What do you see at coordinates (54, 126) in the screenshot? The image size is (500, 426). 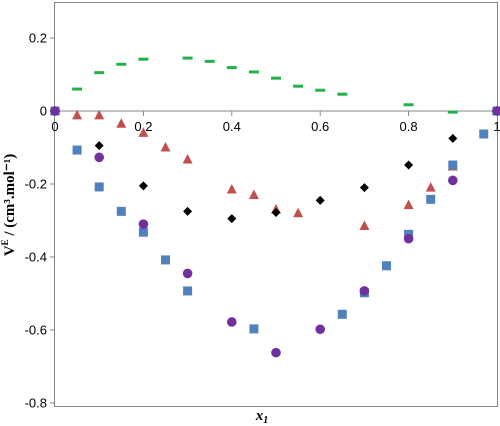 I see `x-tick-label: 0` at bounding box center [54, 126].